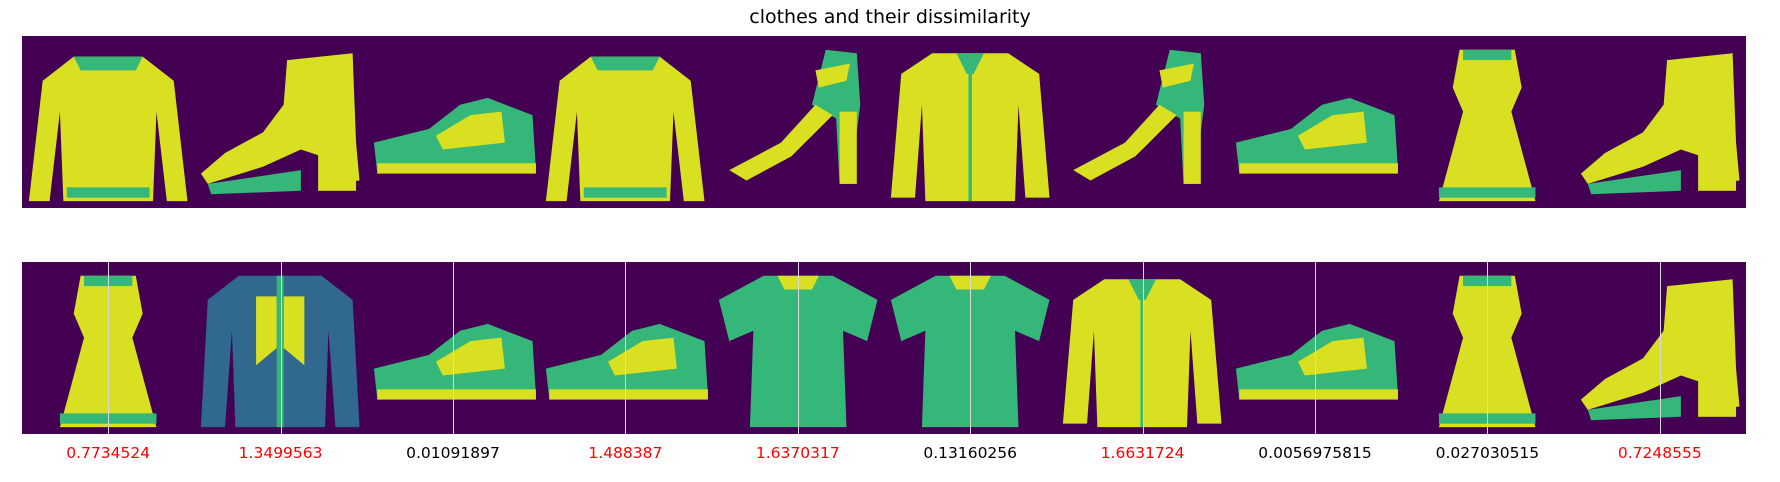 The image size is (1780, 482). I want to click on chart-title: clothes and their dissimilarity, so click(890, 17).